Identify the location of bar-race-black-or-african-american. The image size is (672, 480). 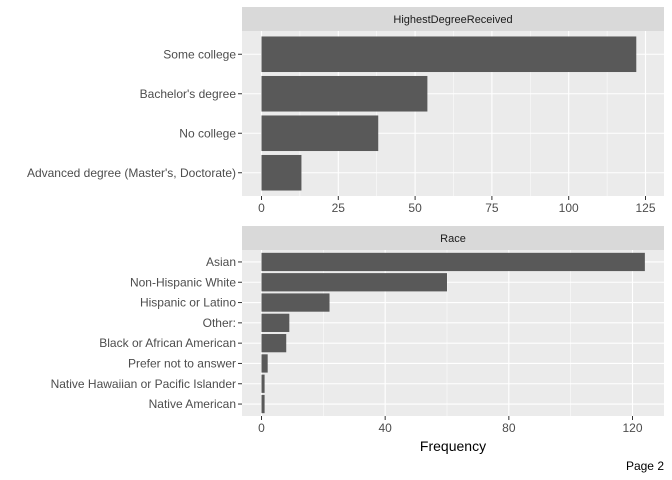
(274, 343).